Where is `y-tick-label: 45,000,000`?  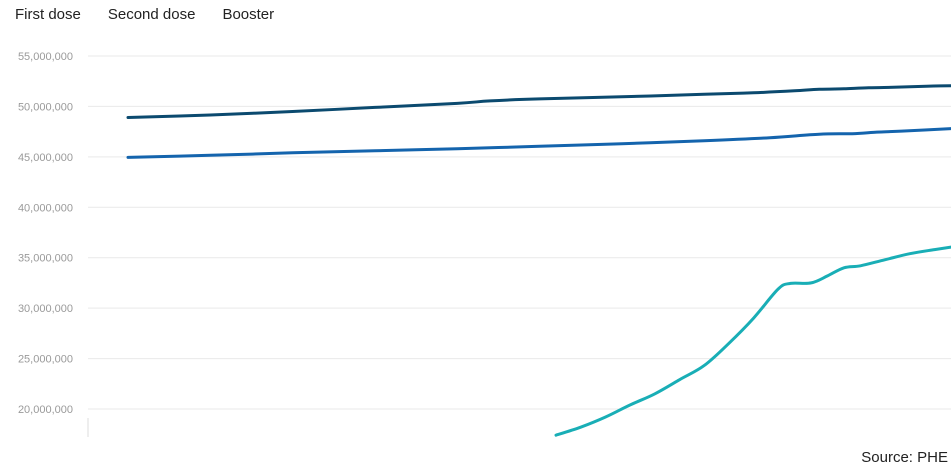 y-tick-label: 45,000,000 is located at coordinates (45, 158).